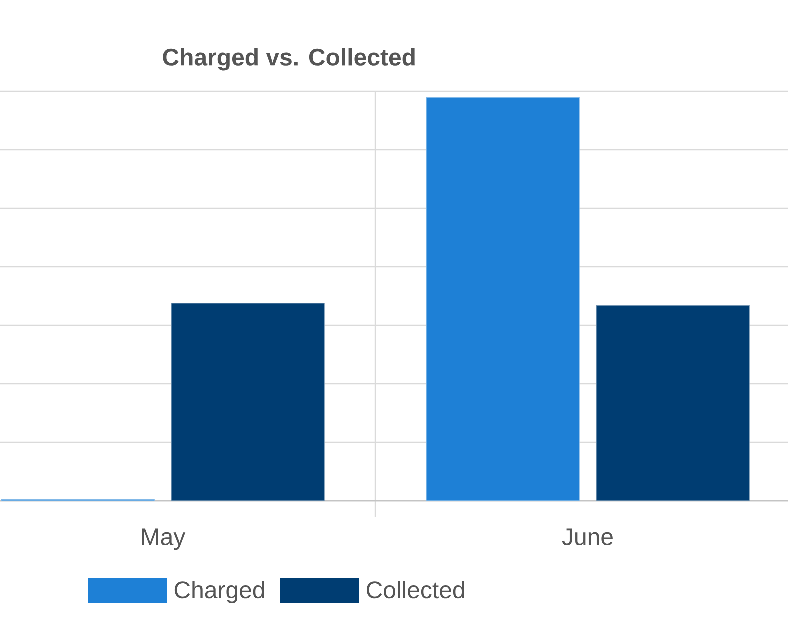 This screenshot has width=788, height=636. Describe the element at coordinates (219, 592) in the screenshot. I see `legend-label: Charged` at that location.